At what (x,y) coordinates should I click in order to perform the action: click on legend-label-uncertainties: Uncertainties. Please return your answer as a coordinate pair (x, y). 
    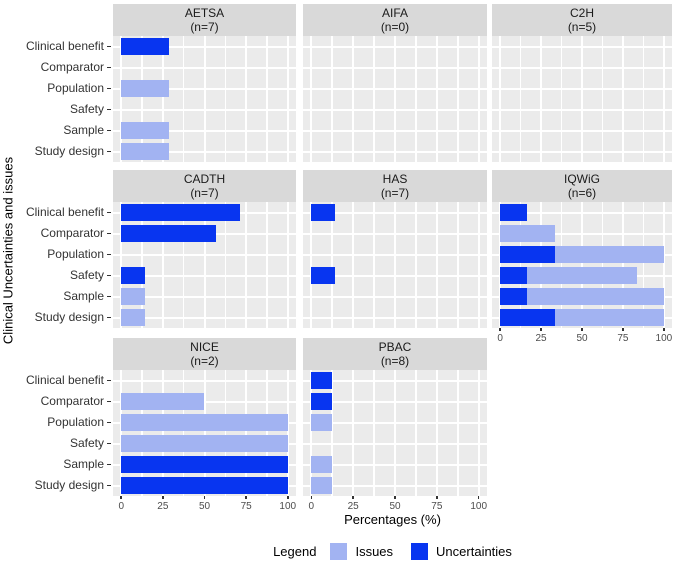
    Looking at the image, I should click on (474, 551).